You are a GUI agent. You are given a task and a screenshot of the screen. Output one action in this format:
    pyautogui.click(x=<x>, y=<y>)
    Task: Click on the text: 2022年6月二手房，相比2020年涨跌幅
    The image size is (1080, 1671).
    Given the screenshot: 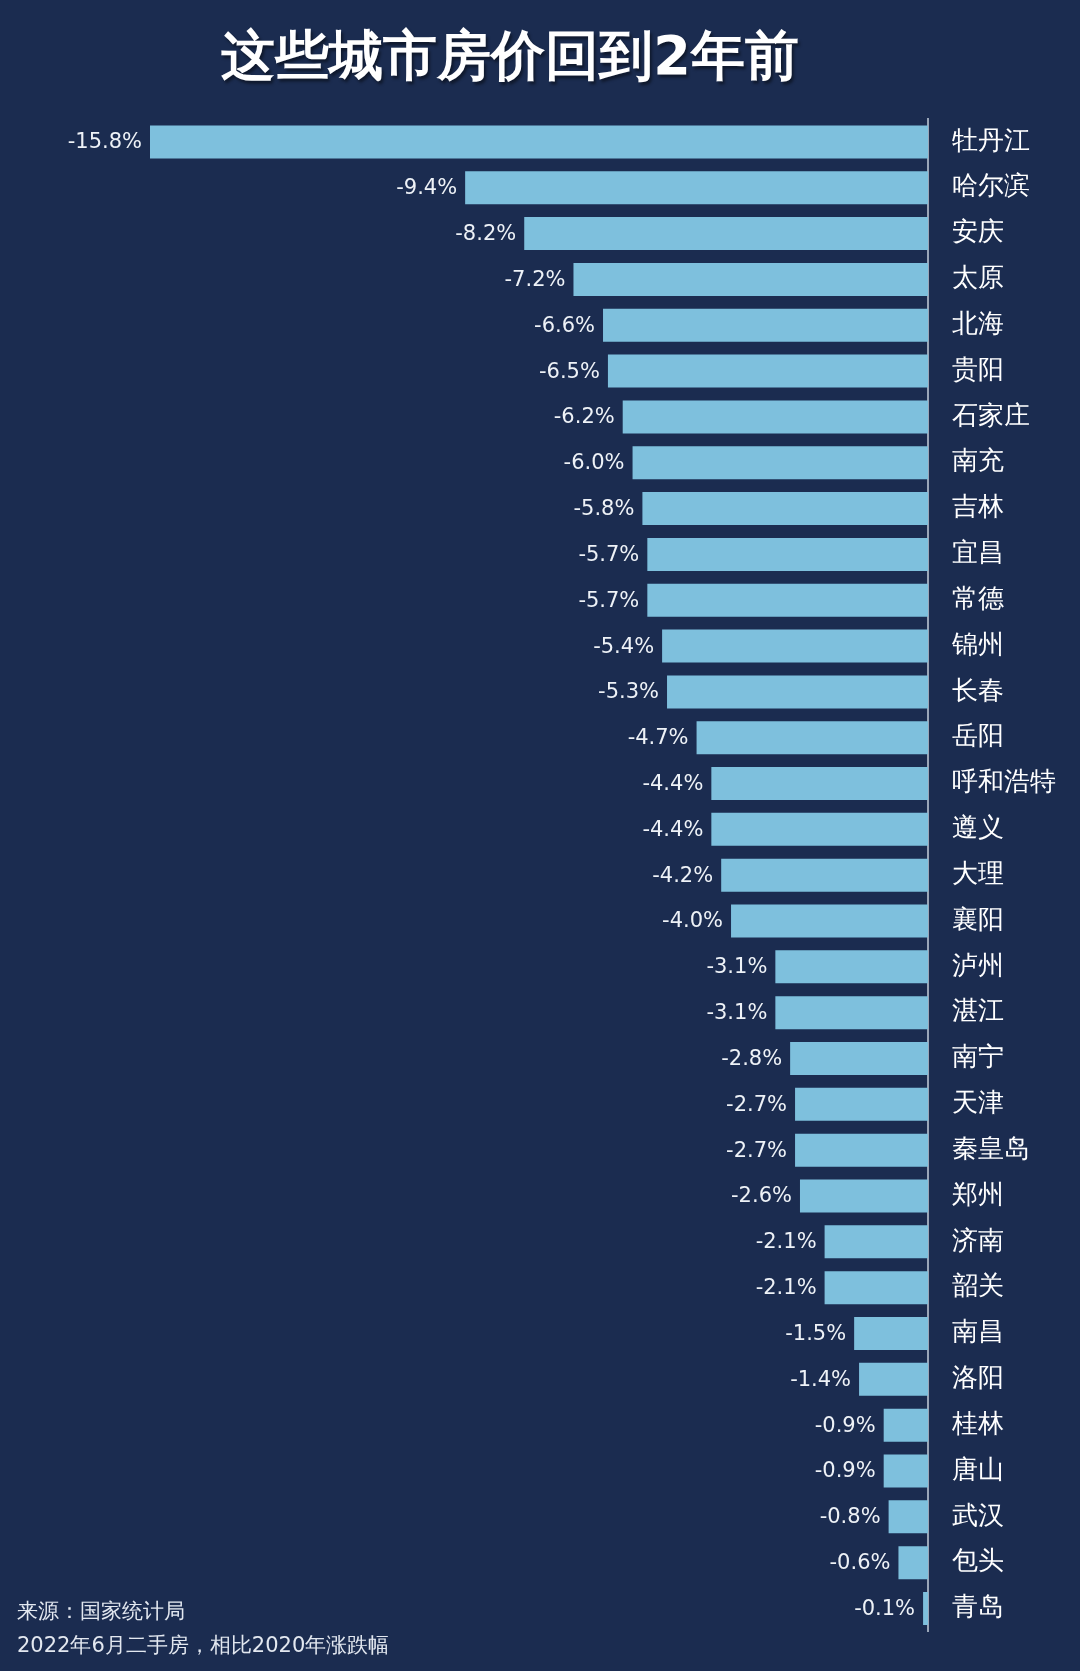 What is the action you would take?
    pyautogui.click(x=203, y=1645)
    